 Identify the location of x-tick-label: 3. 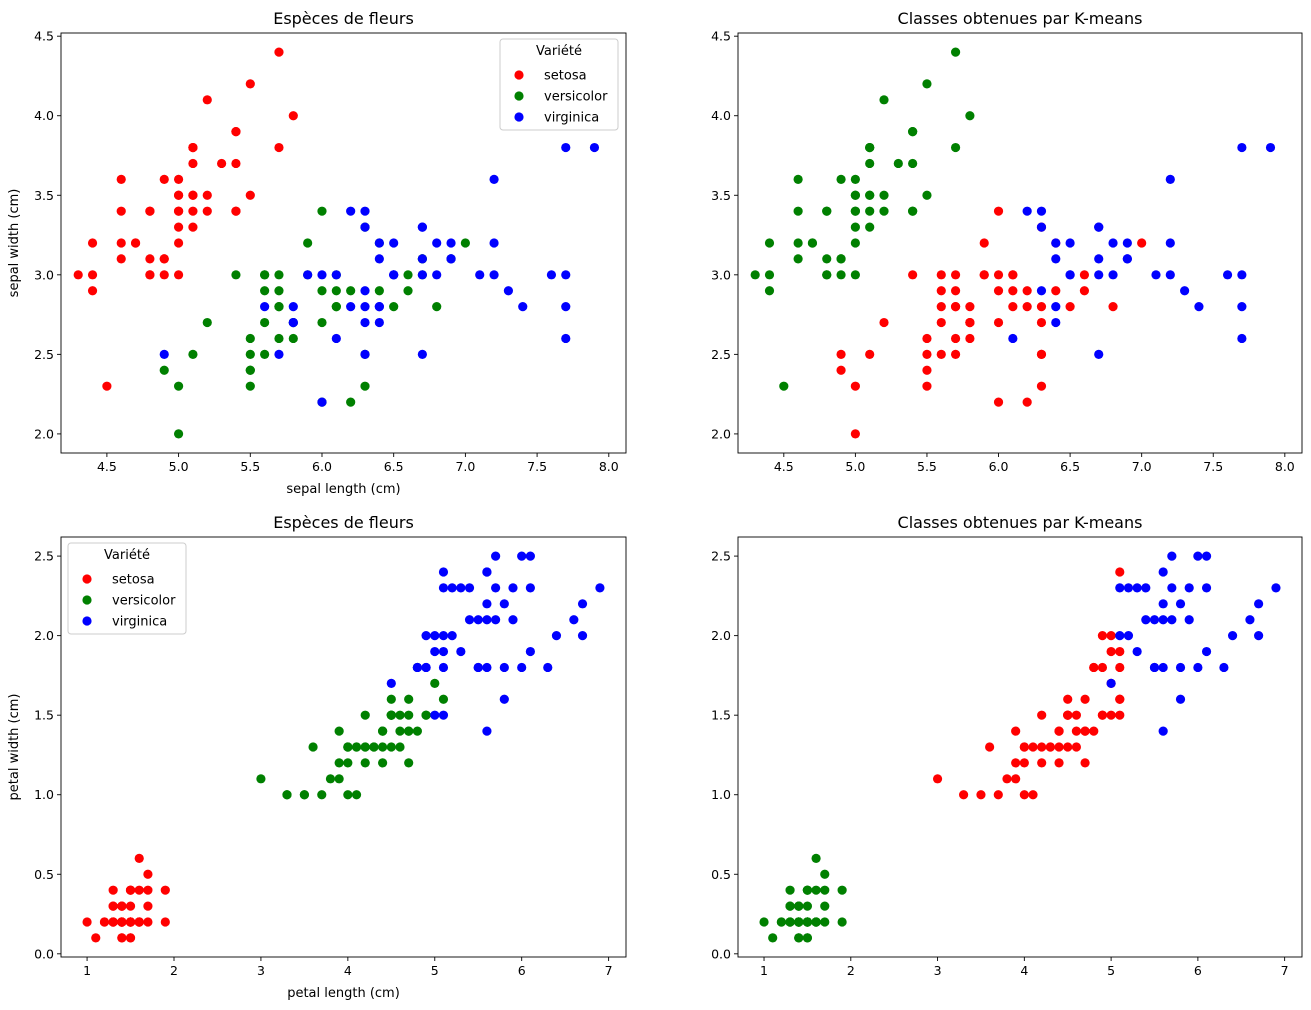
(938, 970).